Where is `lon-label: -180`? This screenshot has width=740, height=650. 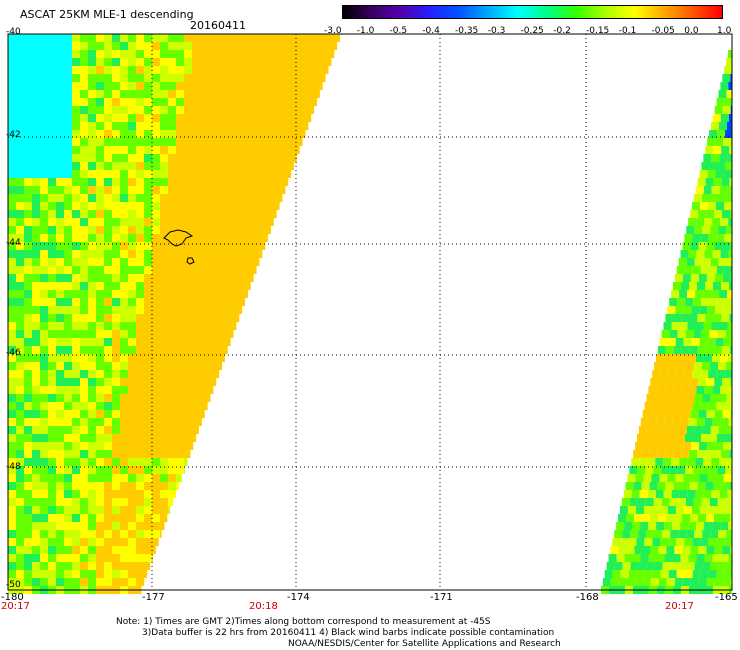 lon-label: -180 is located at coordinates (12, 597).